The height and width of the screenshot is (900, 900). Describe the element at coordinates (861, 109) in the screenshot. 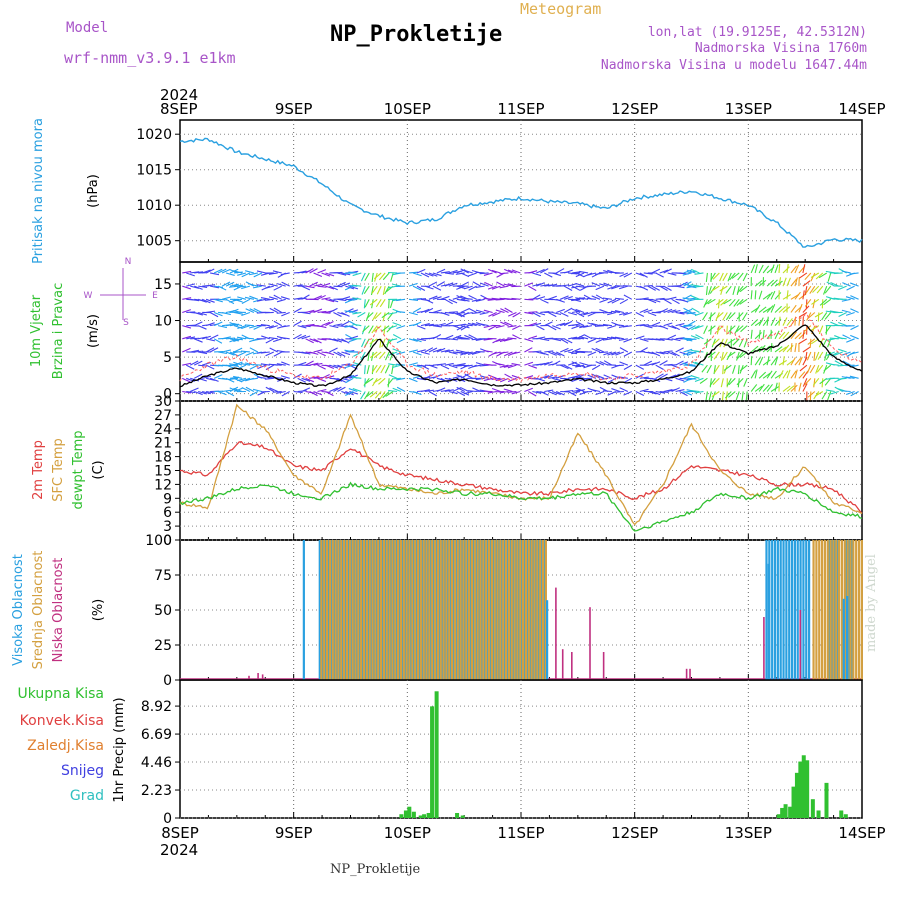

I see `time-label-top: 14SEP` at that location.